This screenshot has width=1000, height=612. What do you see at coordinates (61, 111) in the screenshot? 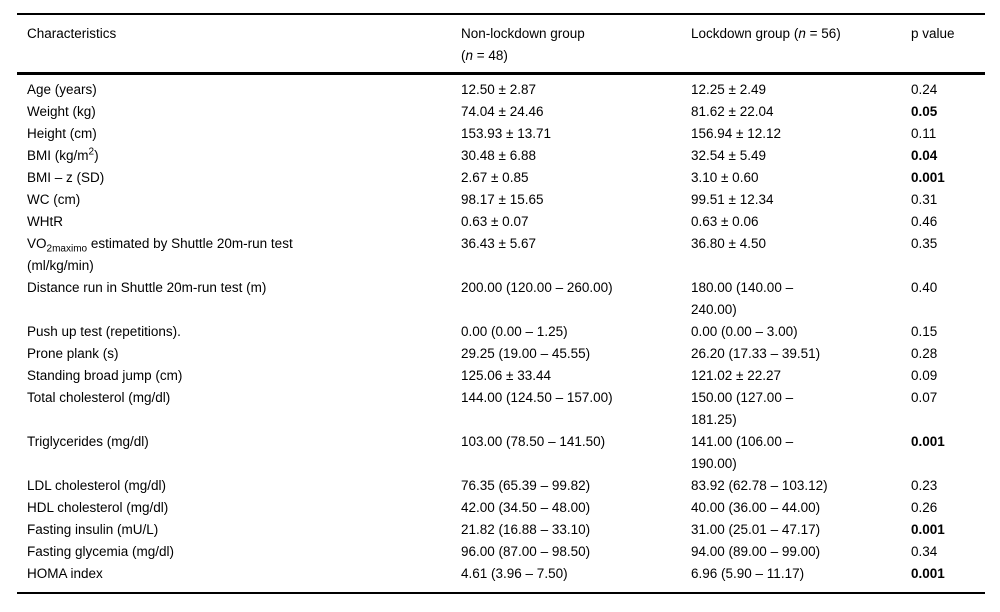
I see `row-label: Weight (kg)` at bounding box center [61, 111].